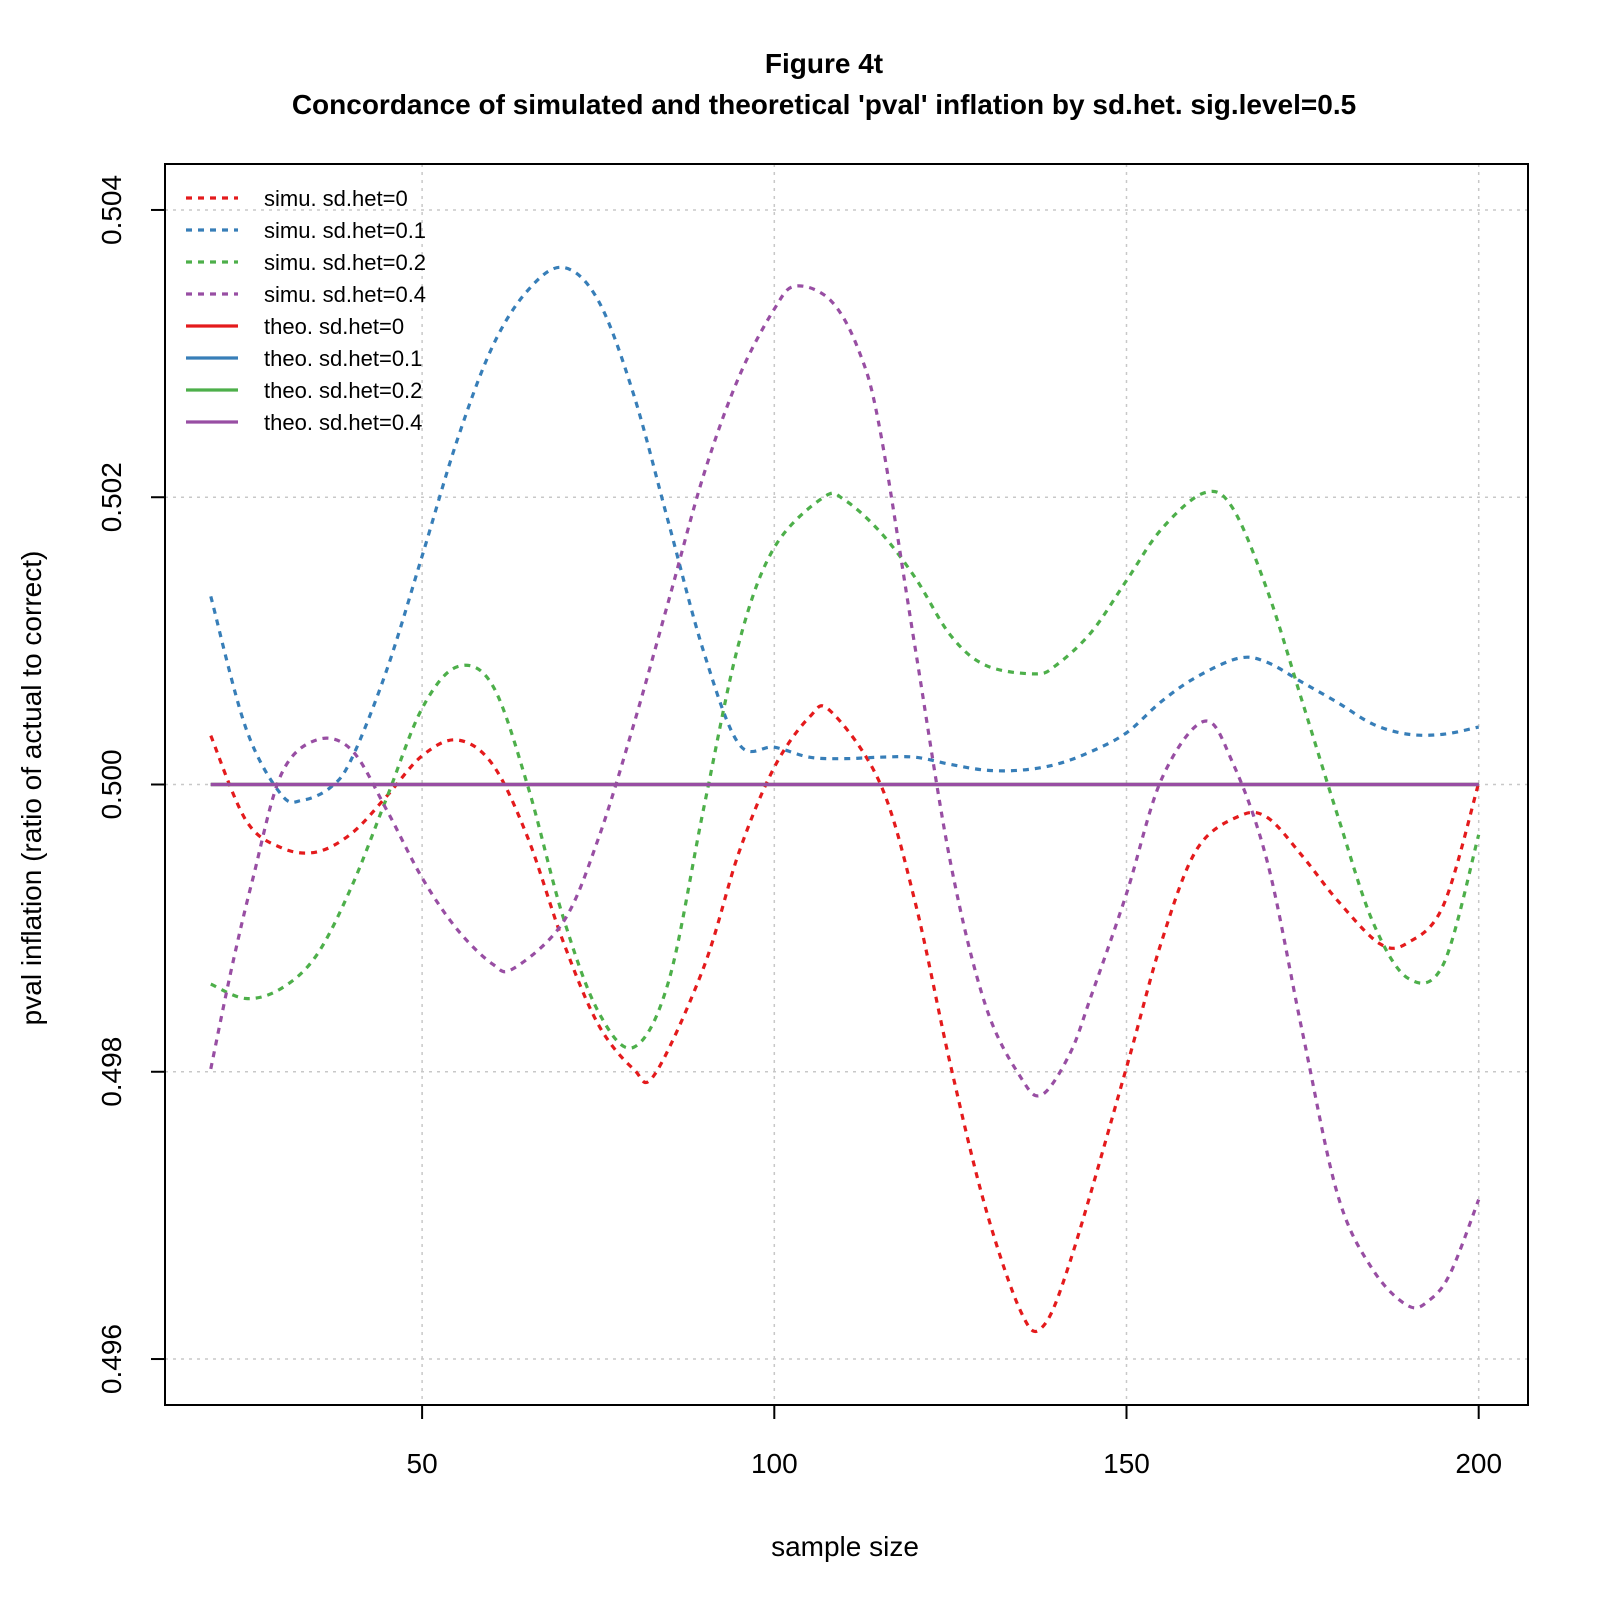  What do you see at coordinates (422, 1463) in the screenshot?
I see `x-tick-label: 50` at bounding box center [422, 1463].